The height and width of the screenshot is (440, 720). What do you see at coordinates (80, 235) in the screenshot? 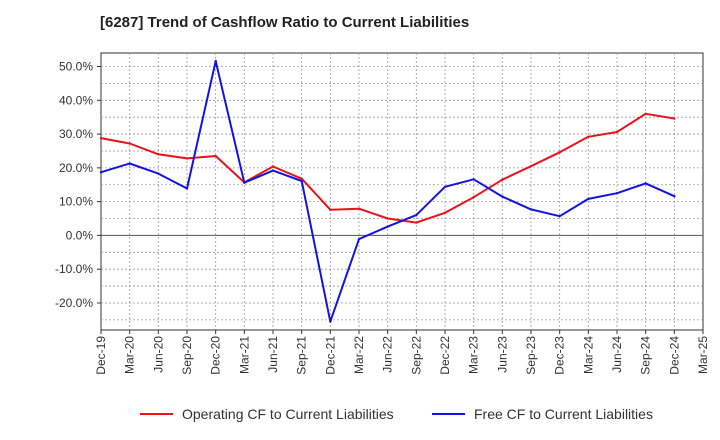
I see `y-tick-label: 0.0%` at bounding box center [80, 235].